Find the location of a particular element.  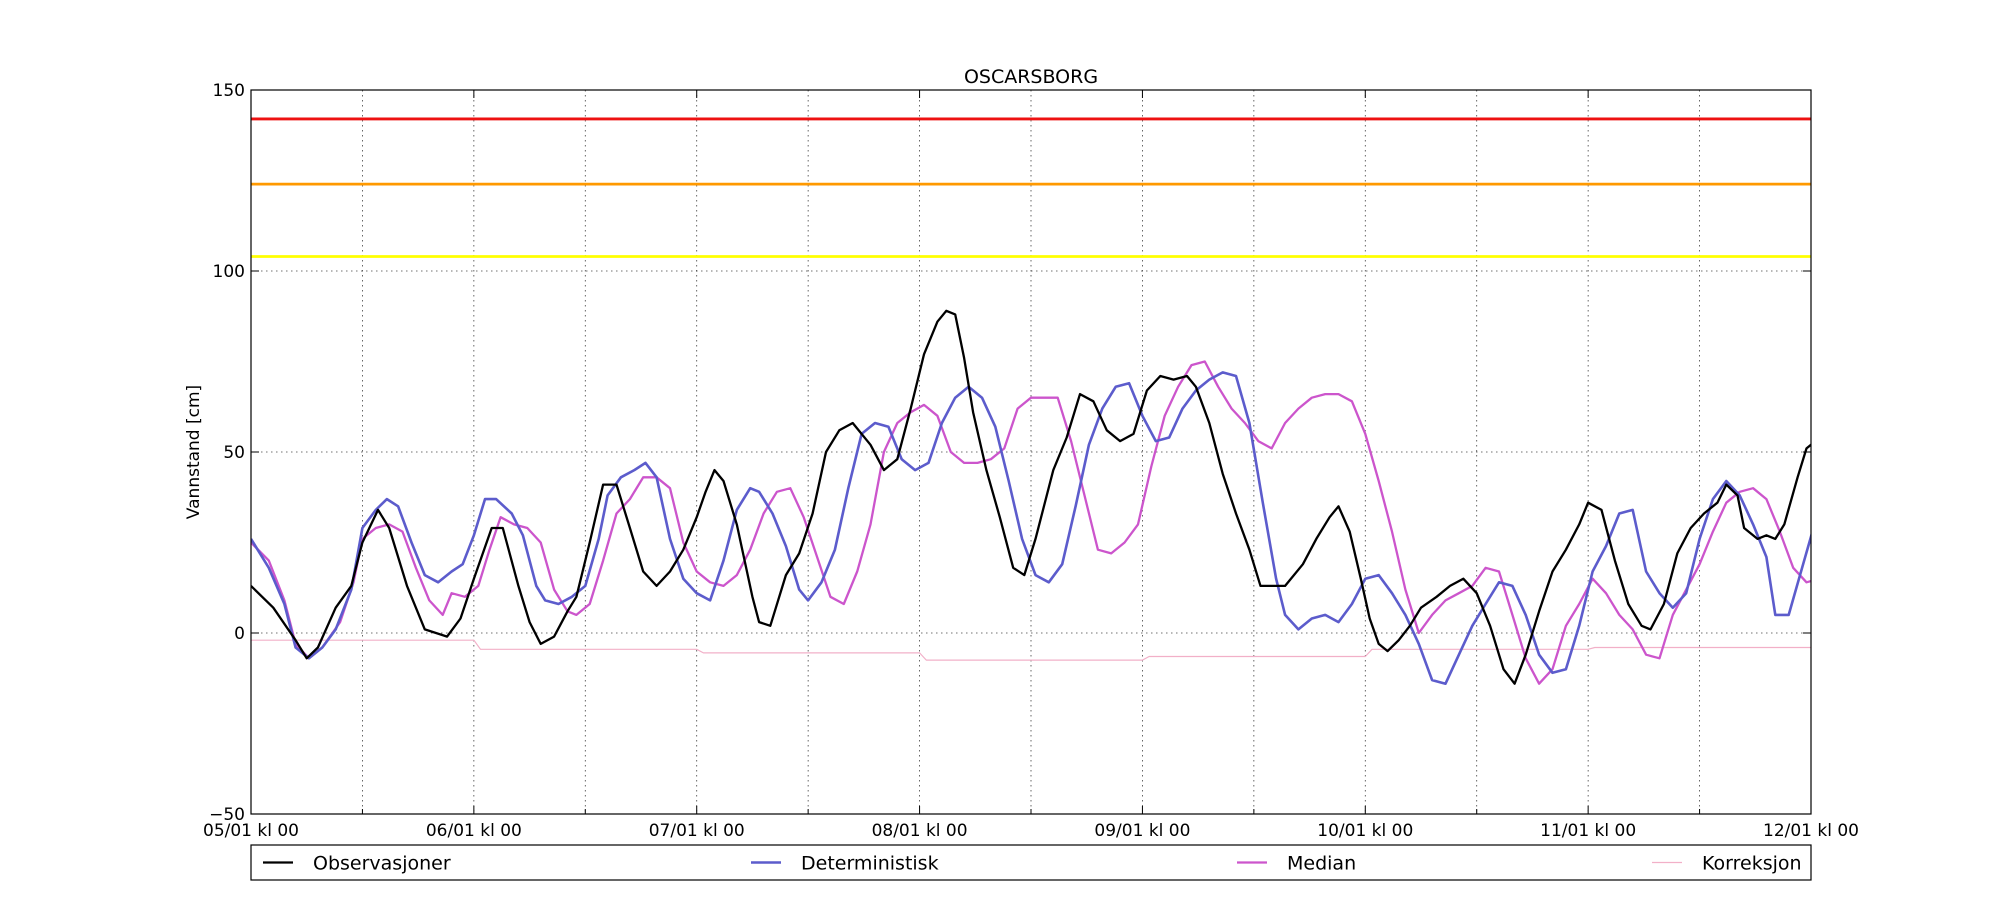

x-tick-label: 07/01 kl 00 is located at coordinates (697, 831).